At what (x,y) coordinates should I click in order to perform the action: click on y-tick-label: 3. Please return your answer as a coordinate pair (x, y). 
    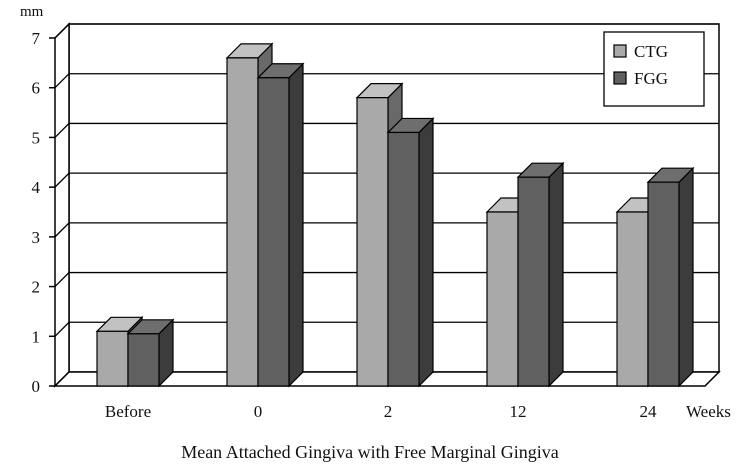
    Looking at the image, I should click on (36, 237).